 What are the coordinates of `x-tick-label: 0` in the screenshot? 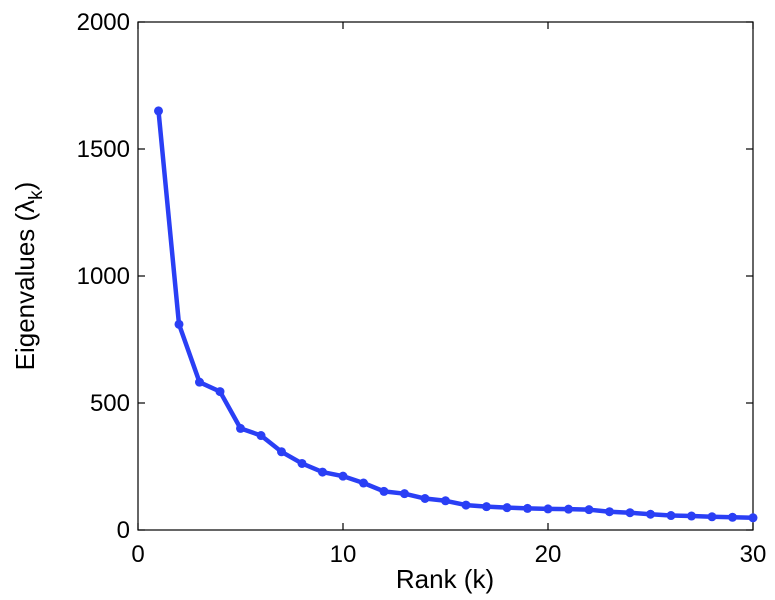 It's located at (137, 554).